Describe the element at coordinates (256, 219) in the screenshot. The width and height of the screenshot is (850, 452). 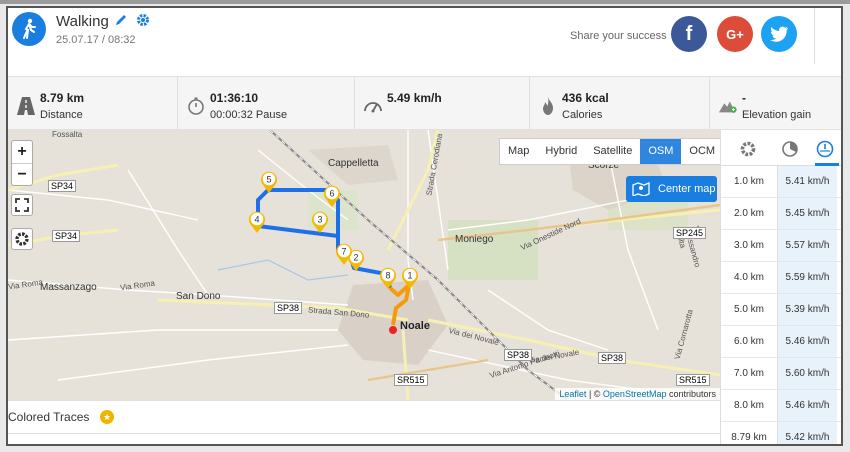
I see `marker-label: 4` at that location.